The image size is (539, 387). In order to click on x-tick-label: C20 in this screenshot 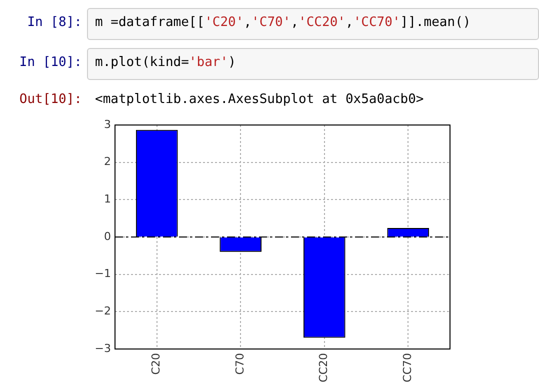, I will do `click(156, 364)`.